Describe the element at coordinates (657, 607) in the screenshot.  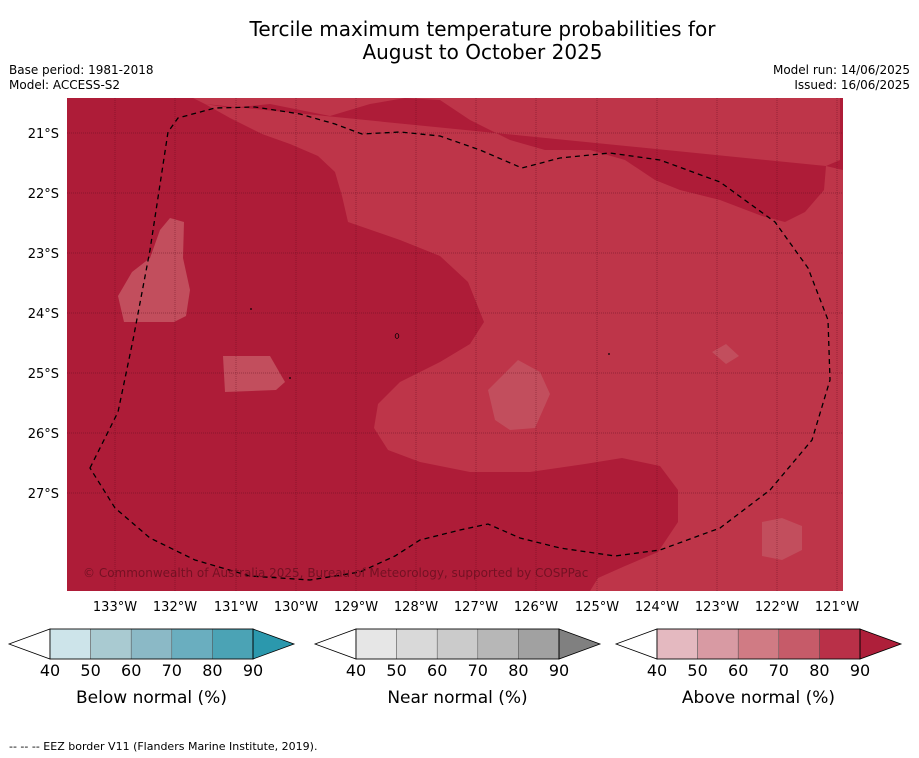
I see `lon-label: 124°W` at that location.